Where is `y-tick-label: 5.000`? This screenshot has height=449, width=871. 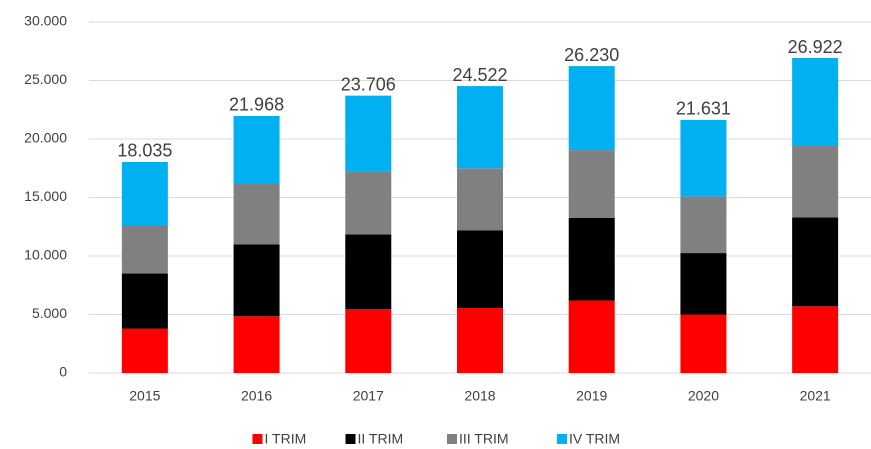
y-tick-label: 5.000 is located at coordinates (49, 313).